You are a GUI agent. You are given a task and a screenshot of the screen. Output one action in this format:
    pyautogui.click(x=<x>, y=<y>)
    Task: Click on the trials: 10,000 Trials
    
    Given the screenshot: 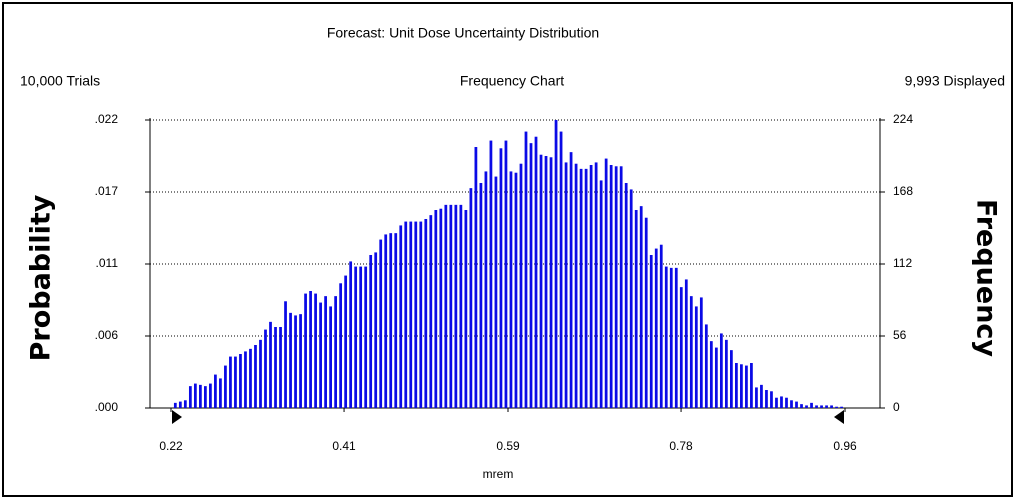 What is the action you would take?
    pyautogui.click(x=60, y=81)
    